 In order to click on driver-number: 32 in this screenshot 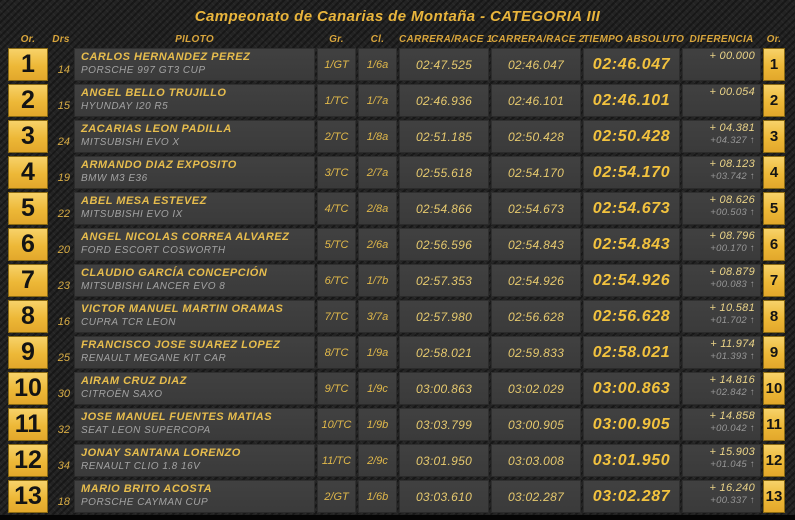, I will do `click(63, 430)`.